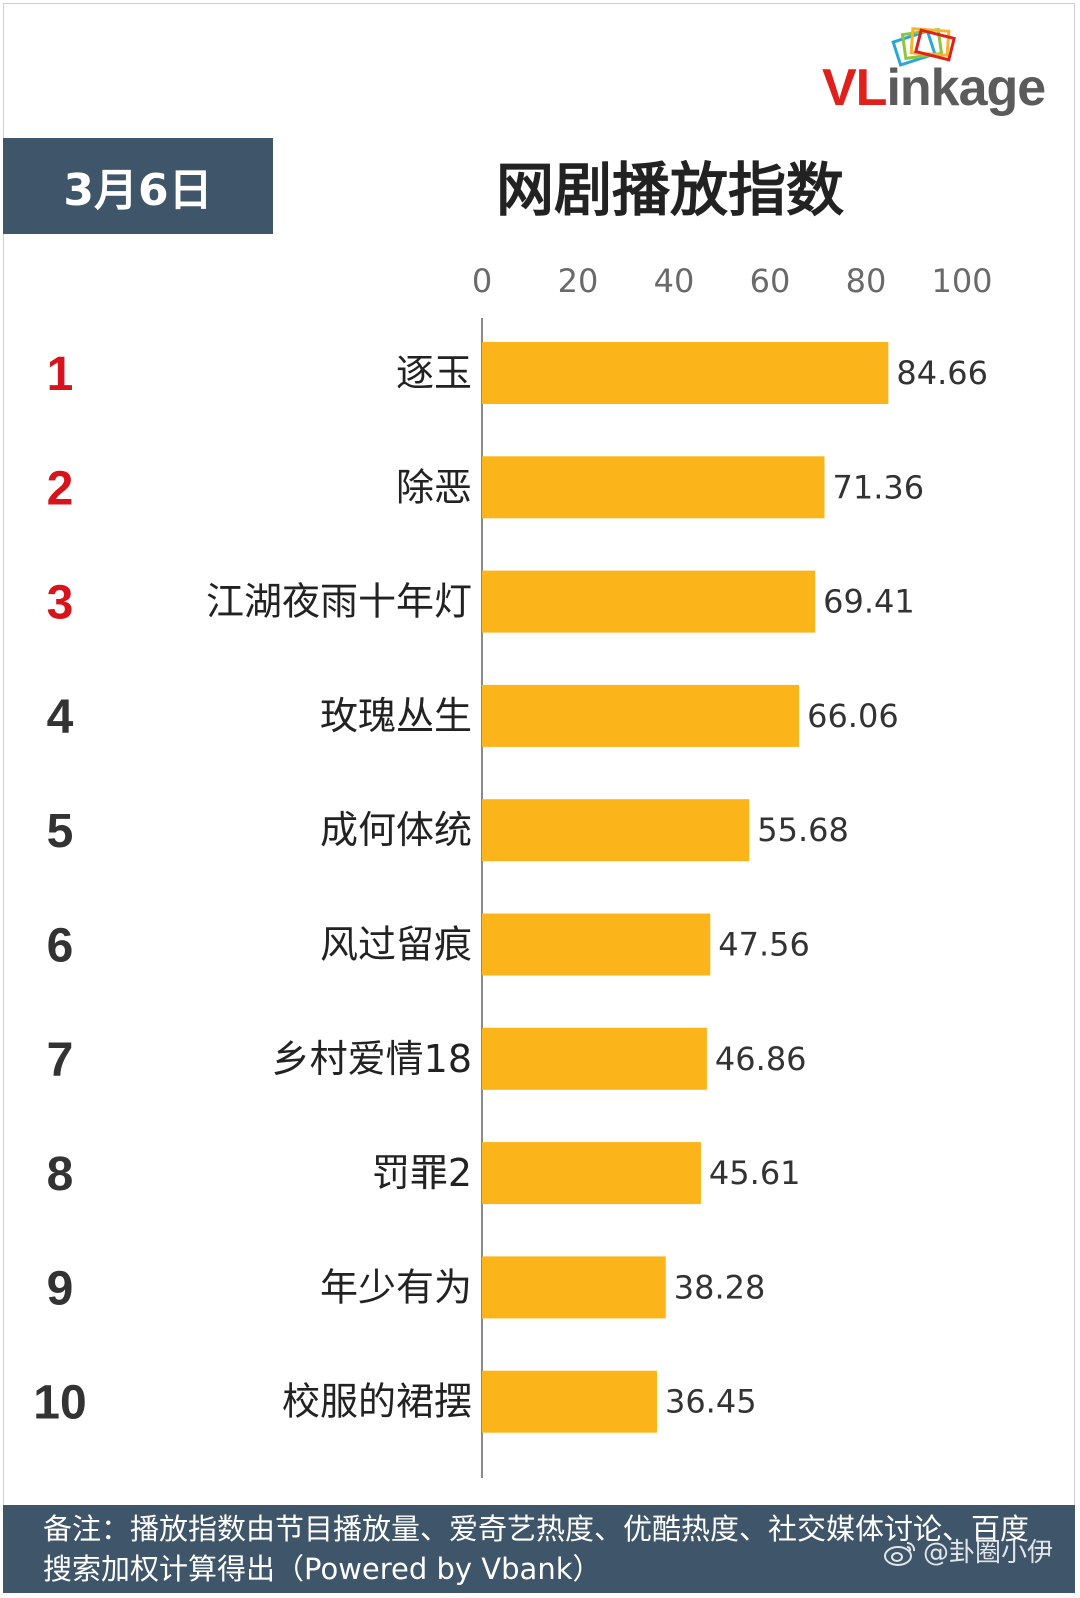 The image size is (1080, 1598). Describe the element at coordinates (764, 945) in the screenshot. I see `value-label: 47.56` at that location.